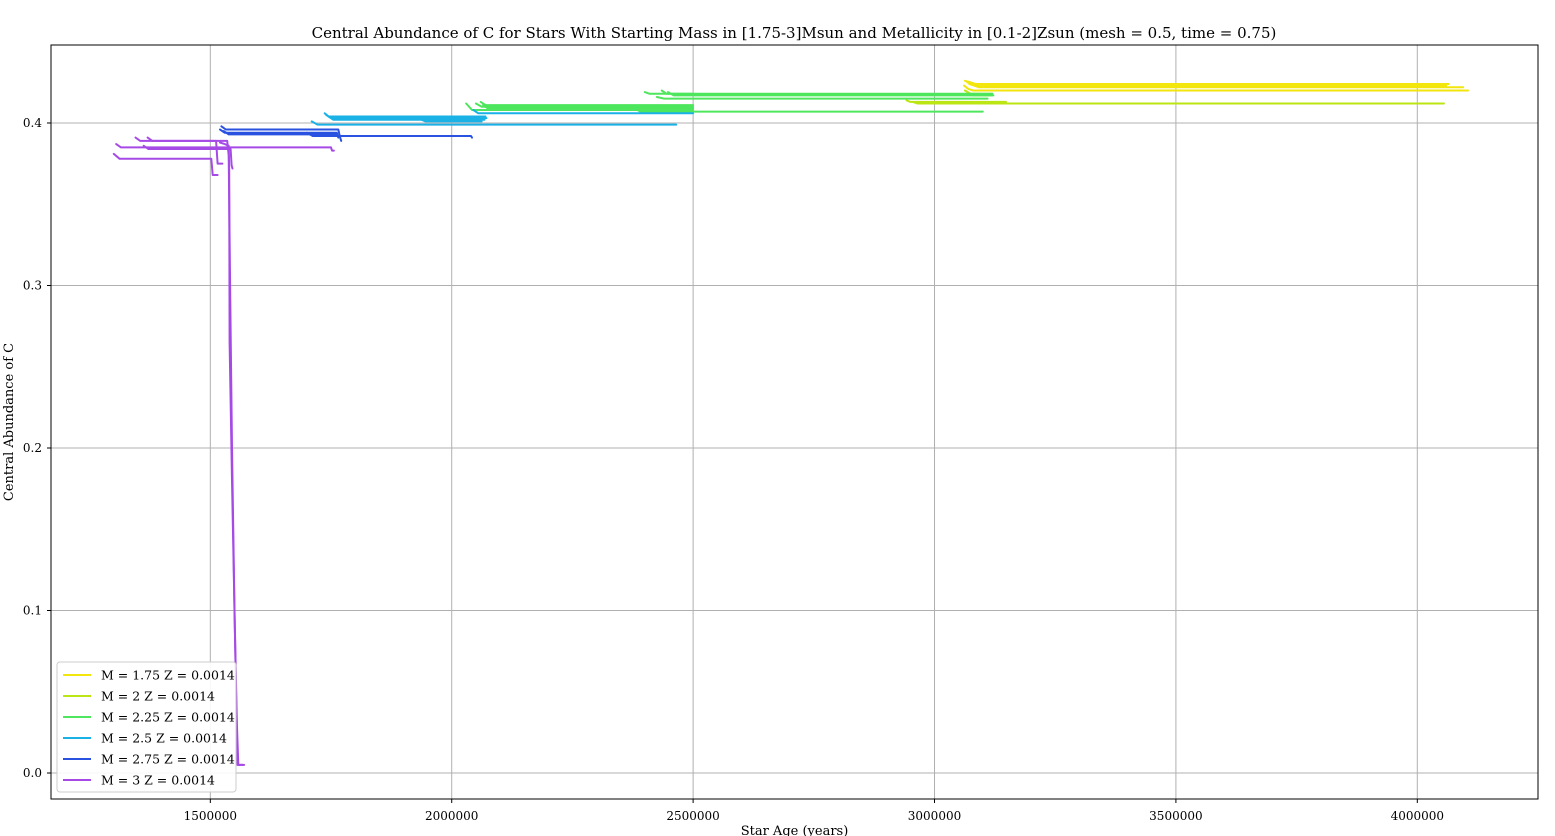  Describe the element at coordinates (32, 448) in the screenshot. I see `y-tick-label: 0.2` at that location.